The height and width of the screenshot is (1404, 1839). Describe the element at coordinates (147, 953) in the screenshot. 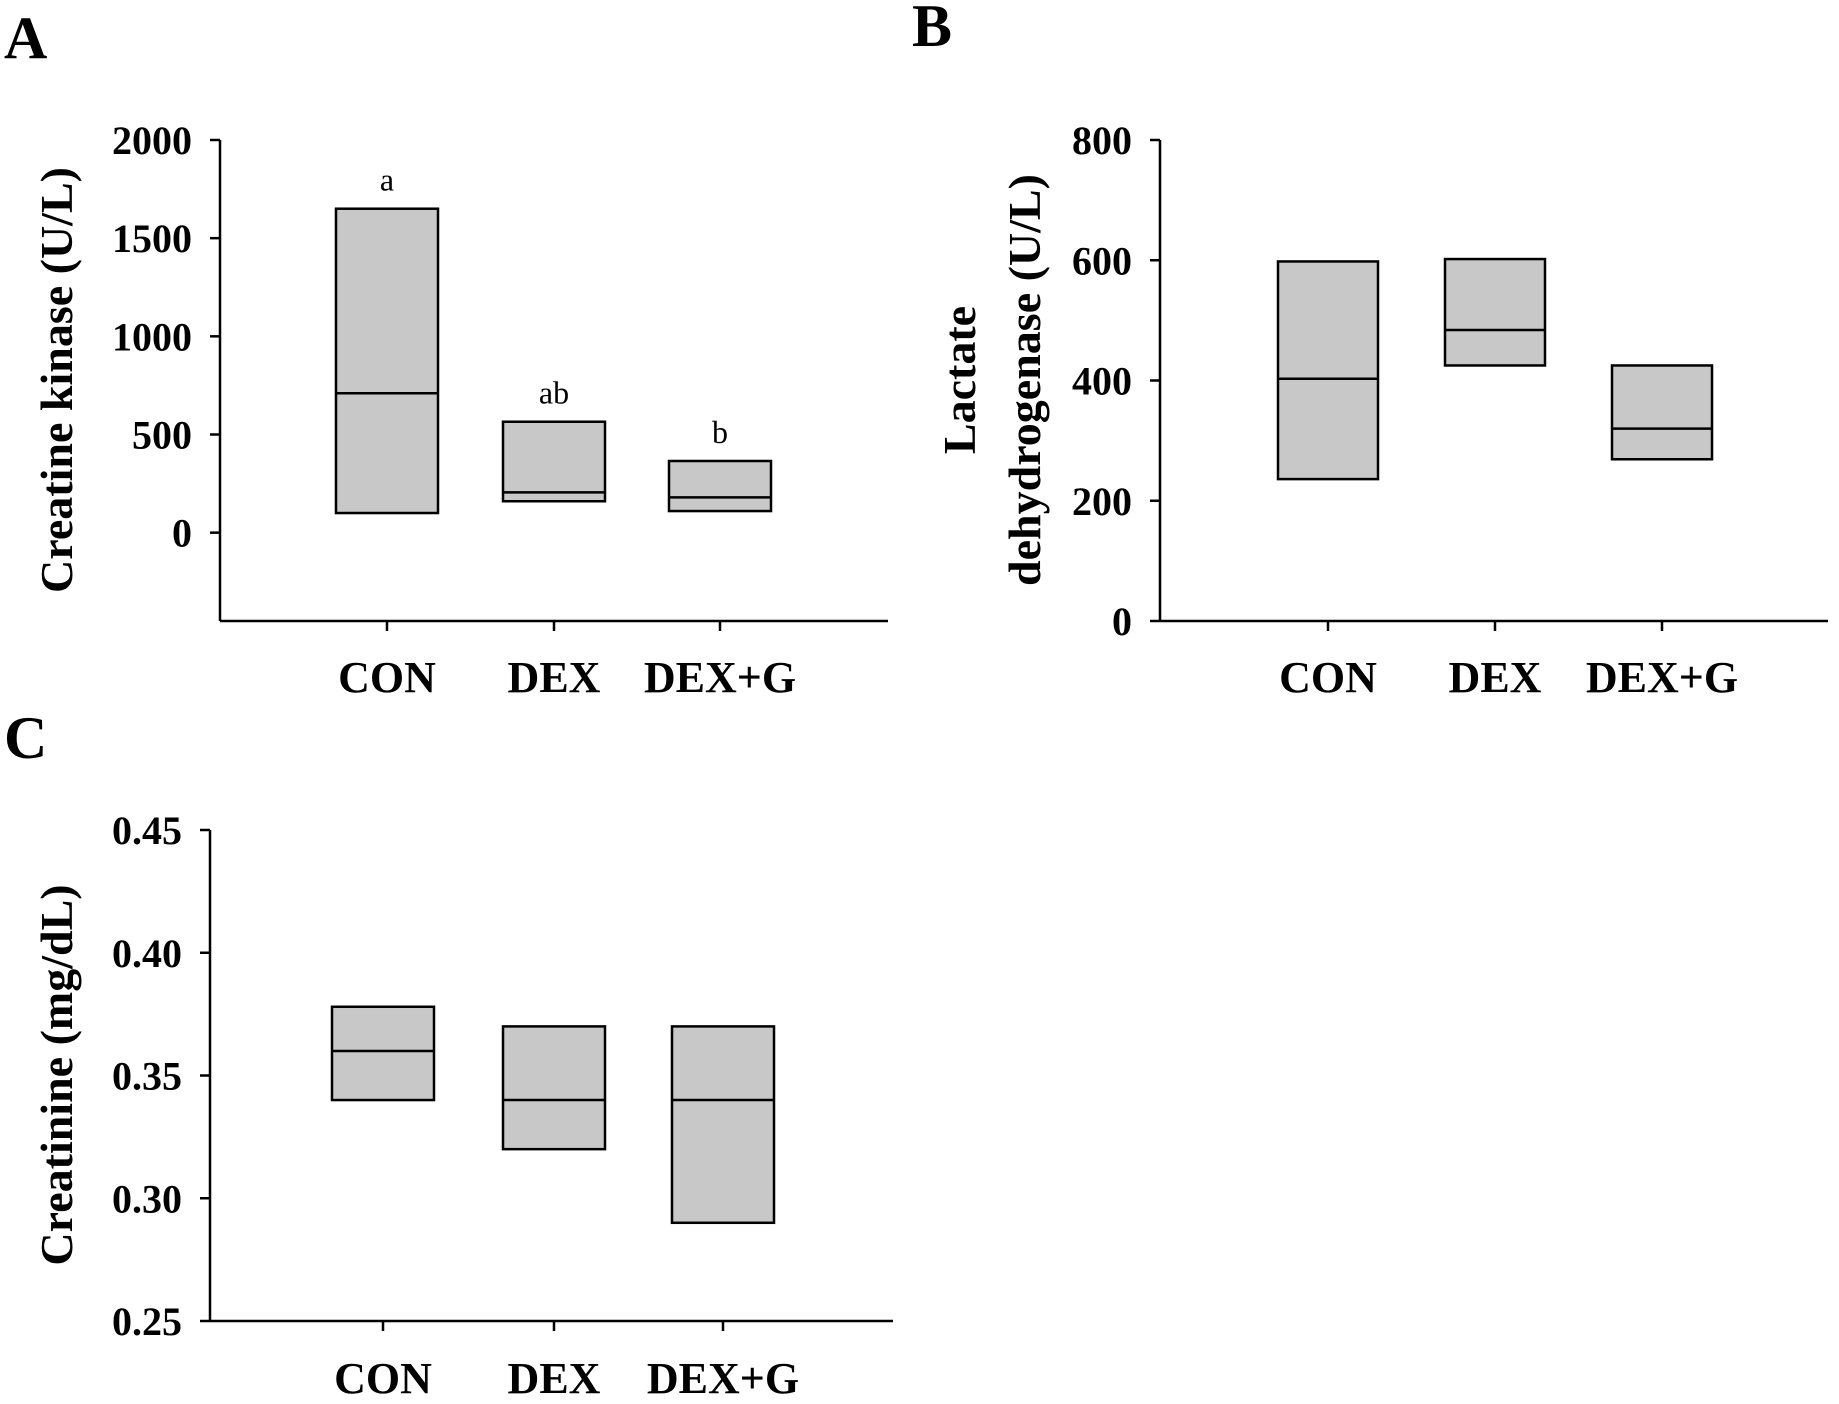

I see `y-tick-label: 0.40` at that location.